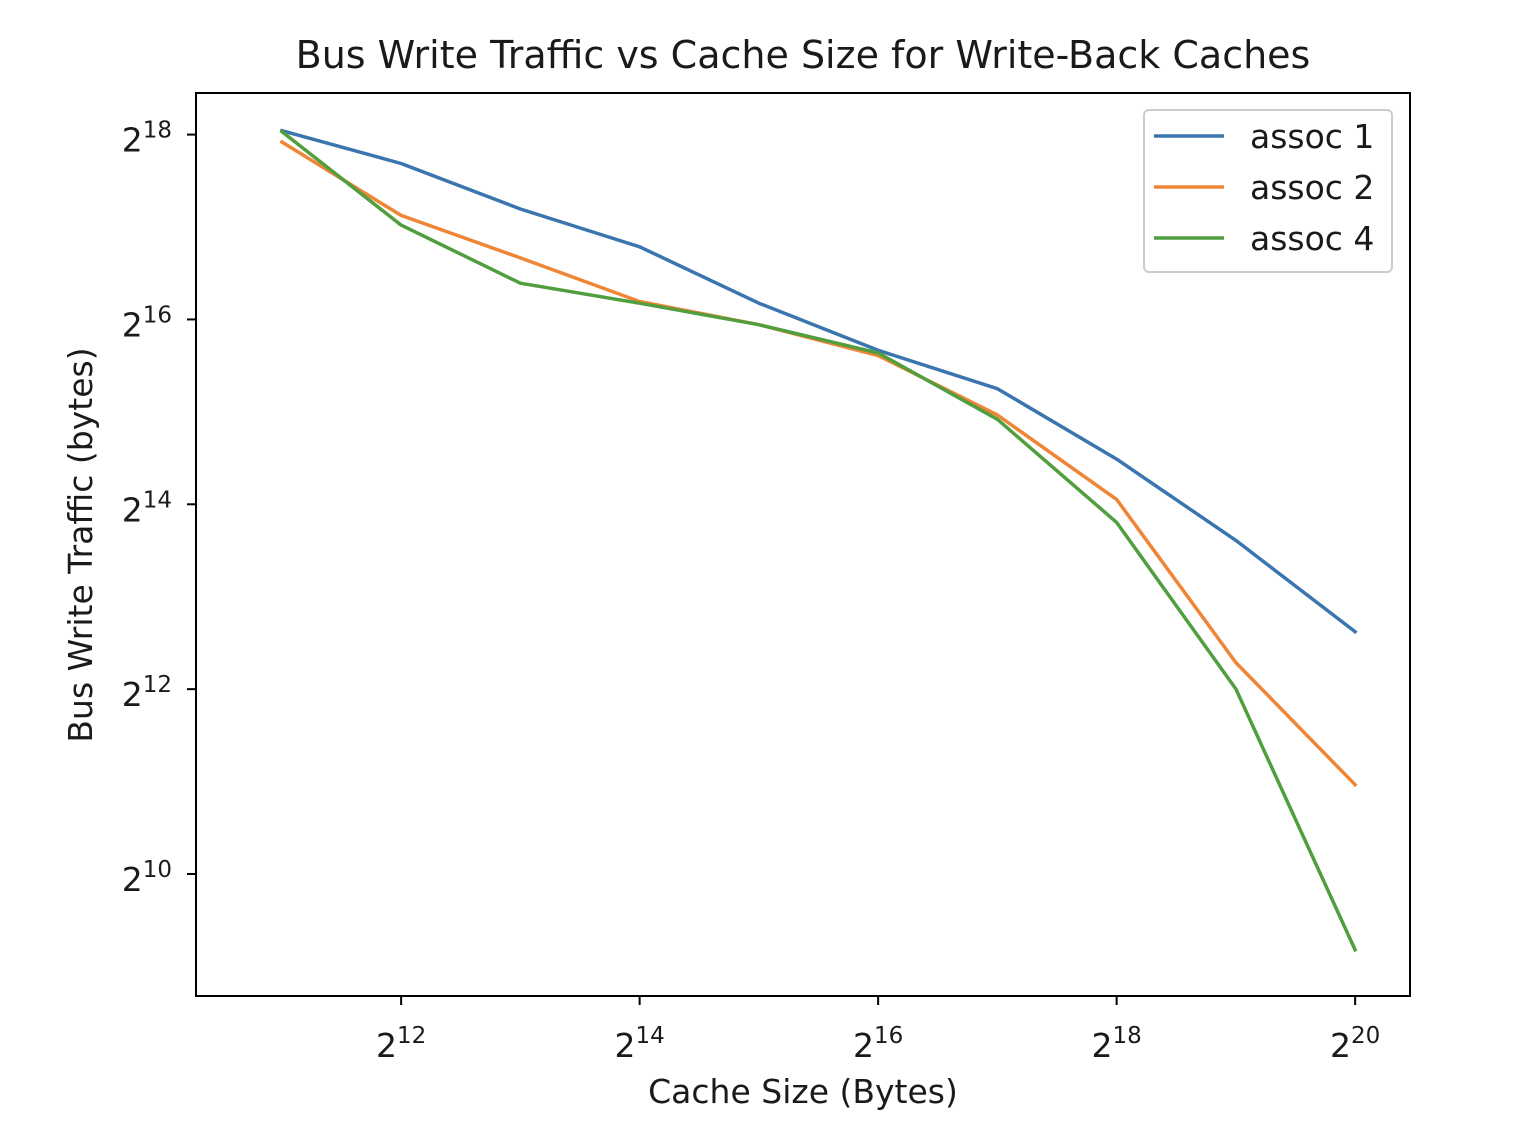 The width and height of the screenshot is (1518, 1148). What do you see at coordinates (1312, 238) in the screenshot?
I see `legend-label-assoc-4: assoc 4` at bounding box center [1312, 238].